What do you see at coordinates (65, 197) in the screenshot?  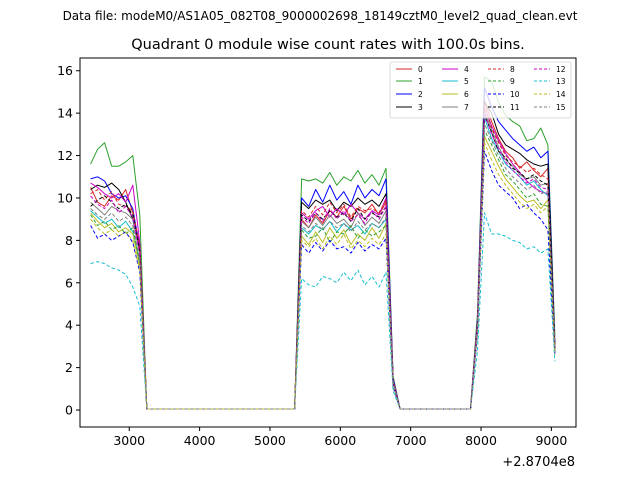 I see `y-tick-label: 10` at bounding box center [65, 197].